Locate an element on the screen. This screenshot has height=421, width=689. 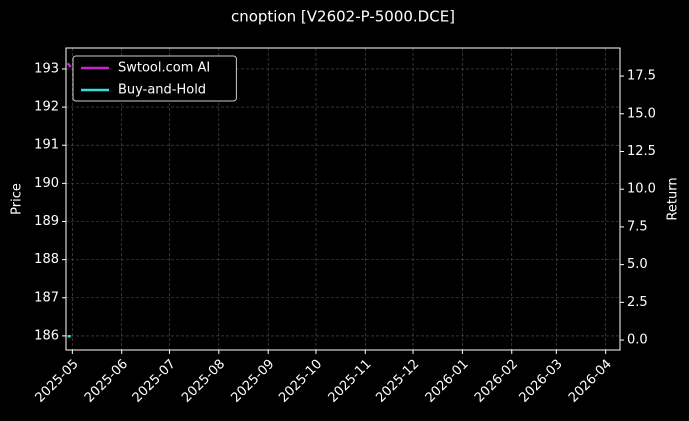
y2-tick-label: 15.0 is located at coordinates (641, 113).